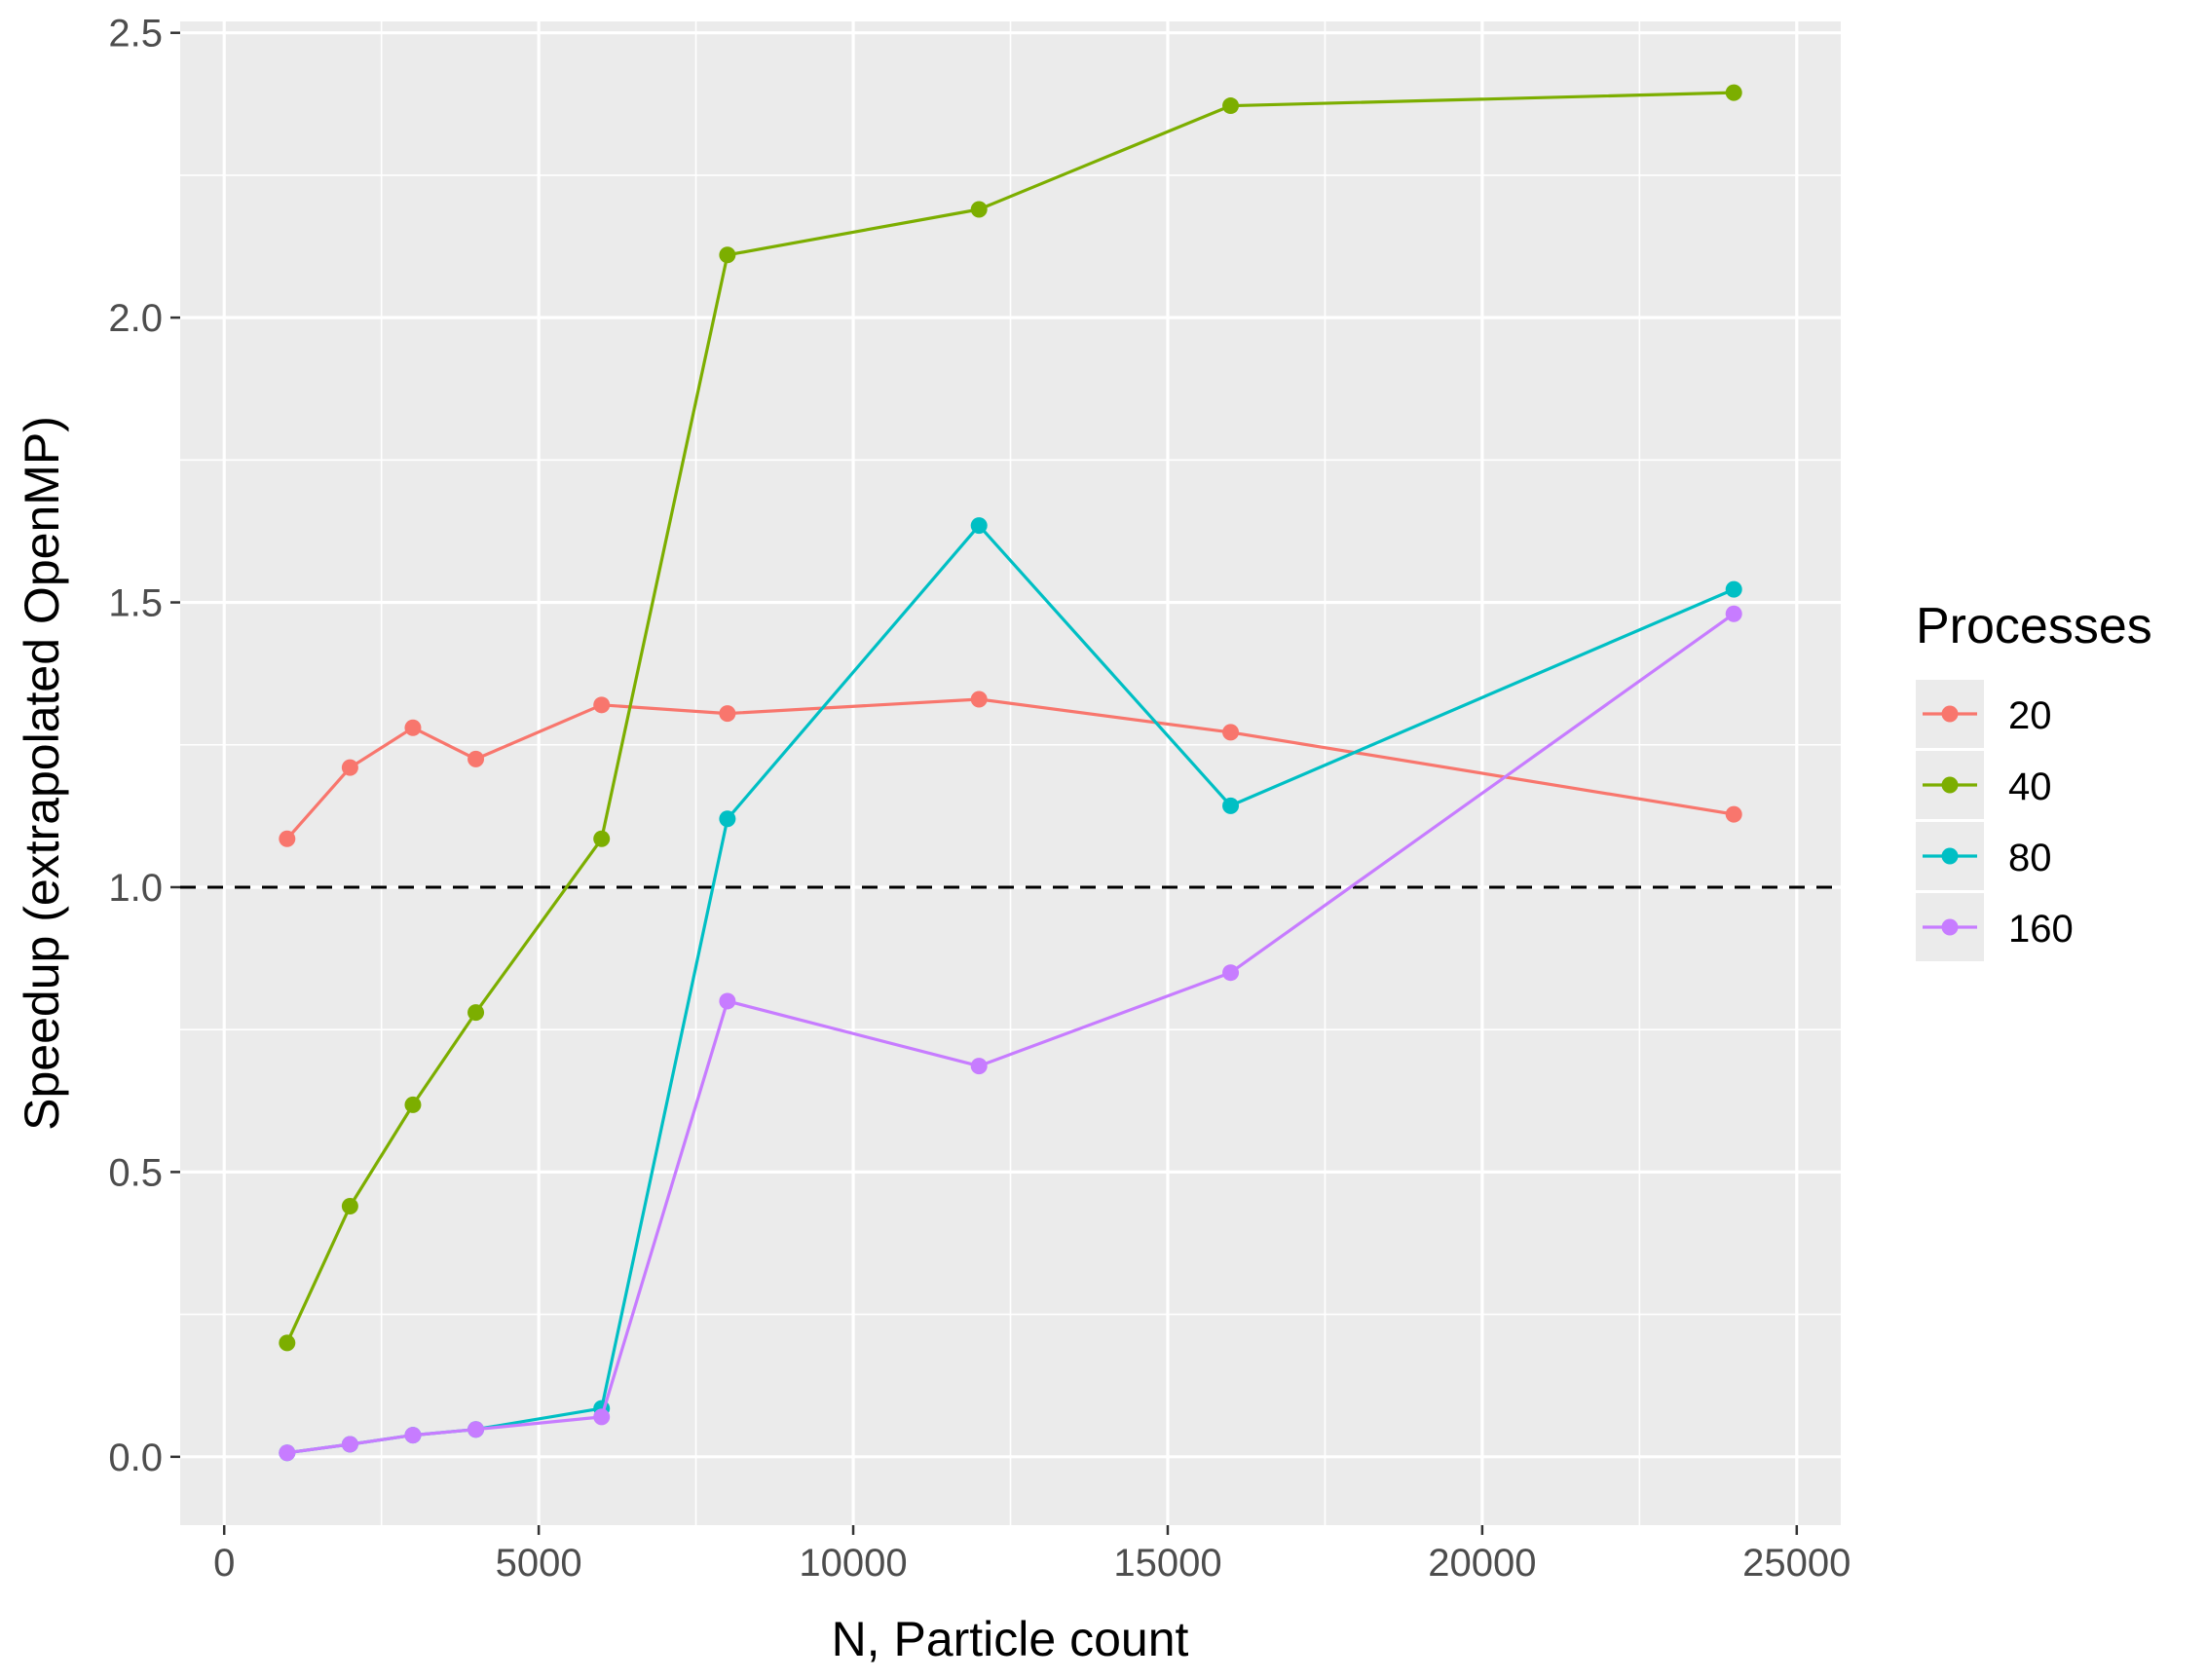  What do you see at coordinates (2030, 858) in the screenshot?
I see `legend-label: 80` at bounding box center [2030, 858].